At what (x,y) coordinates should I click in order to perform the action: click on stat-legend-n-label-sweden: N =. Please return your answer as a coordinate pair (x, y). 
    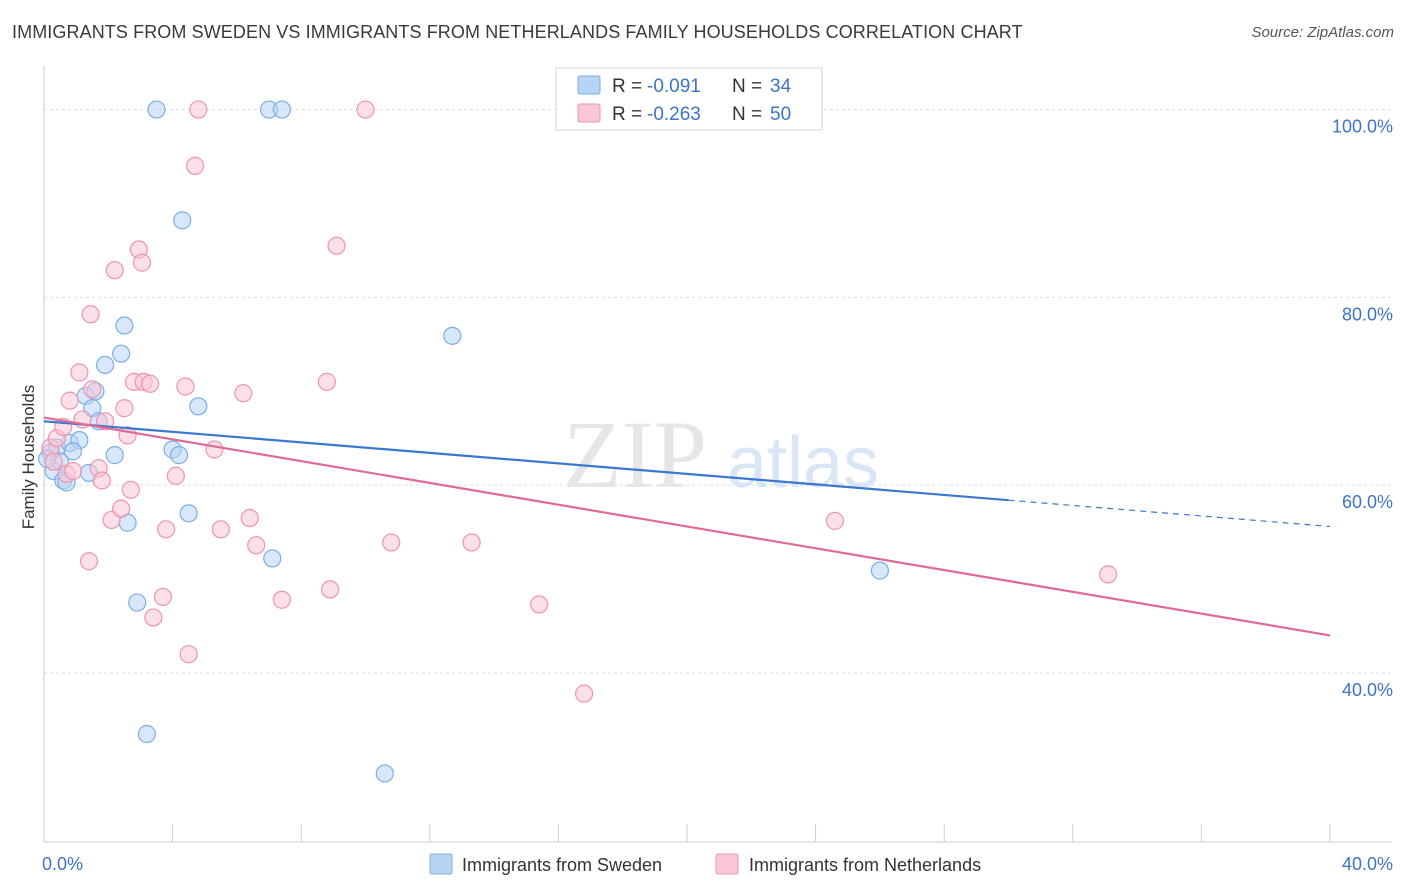
    Looking at the image, I should click on (747, 86).